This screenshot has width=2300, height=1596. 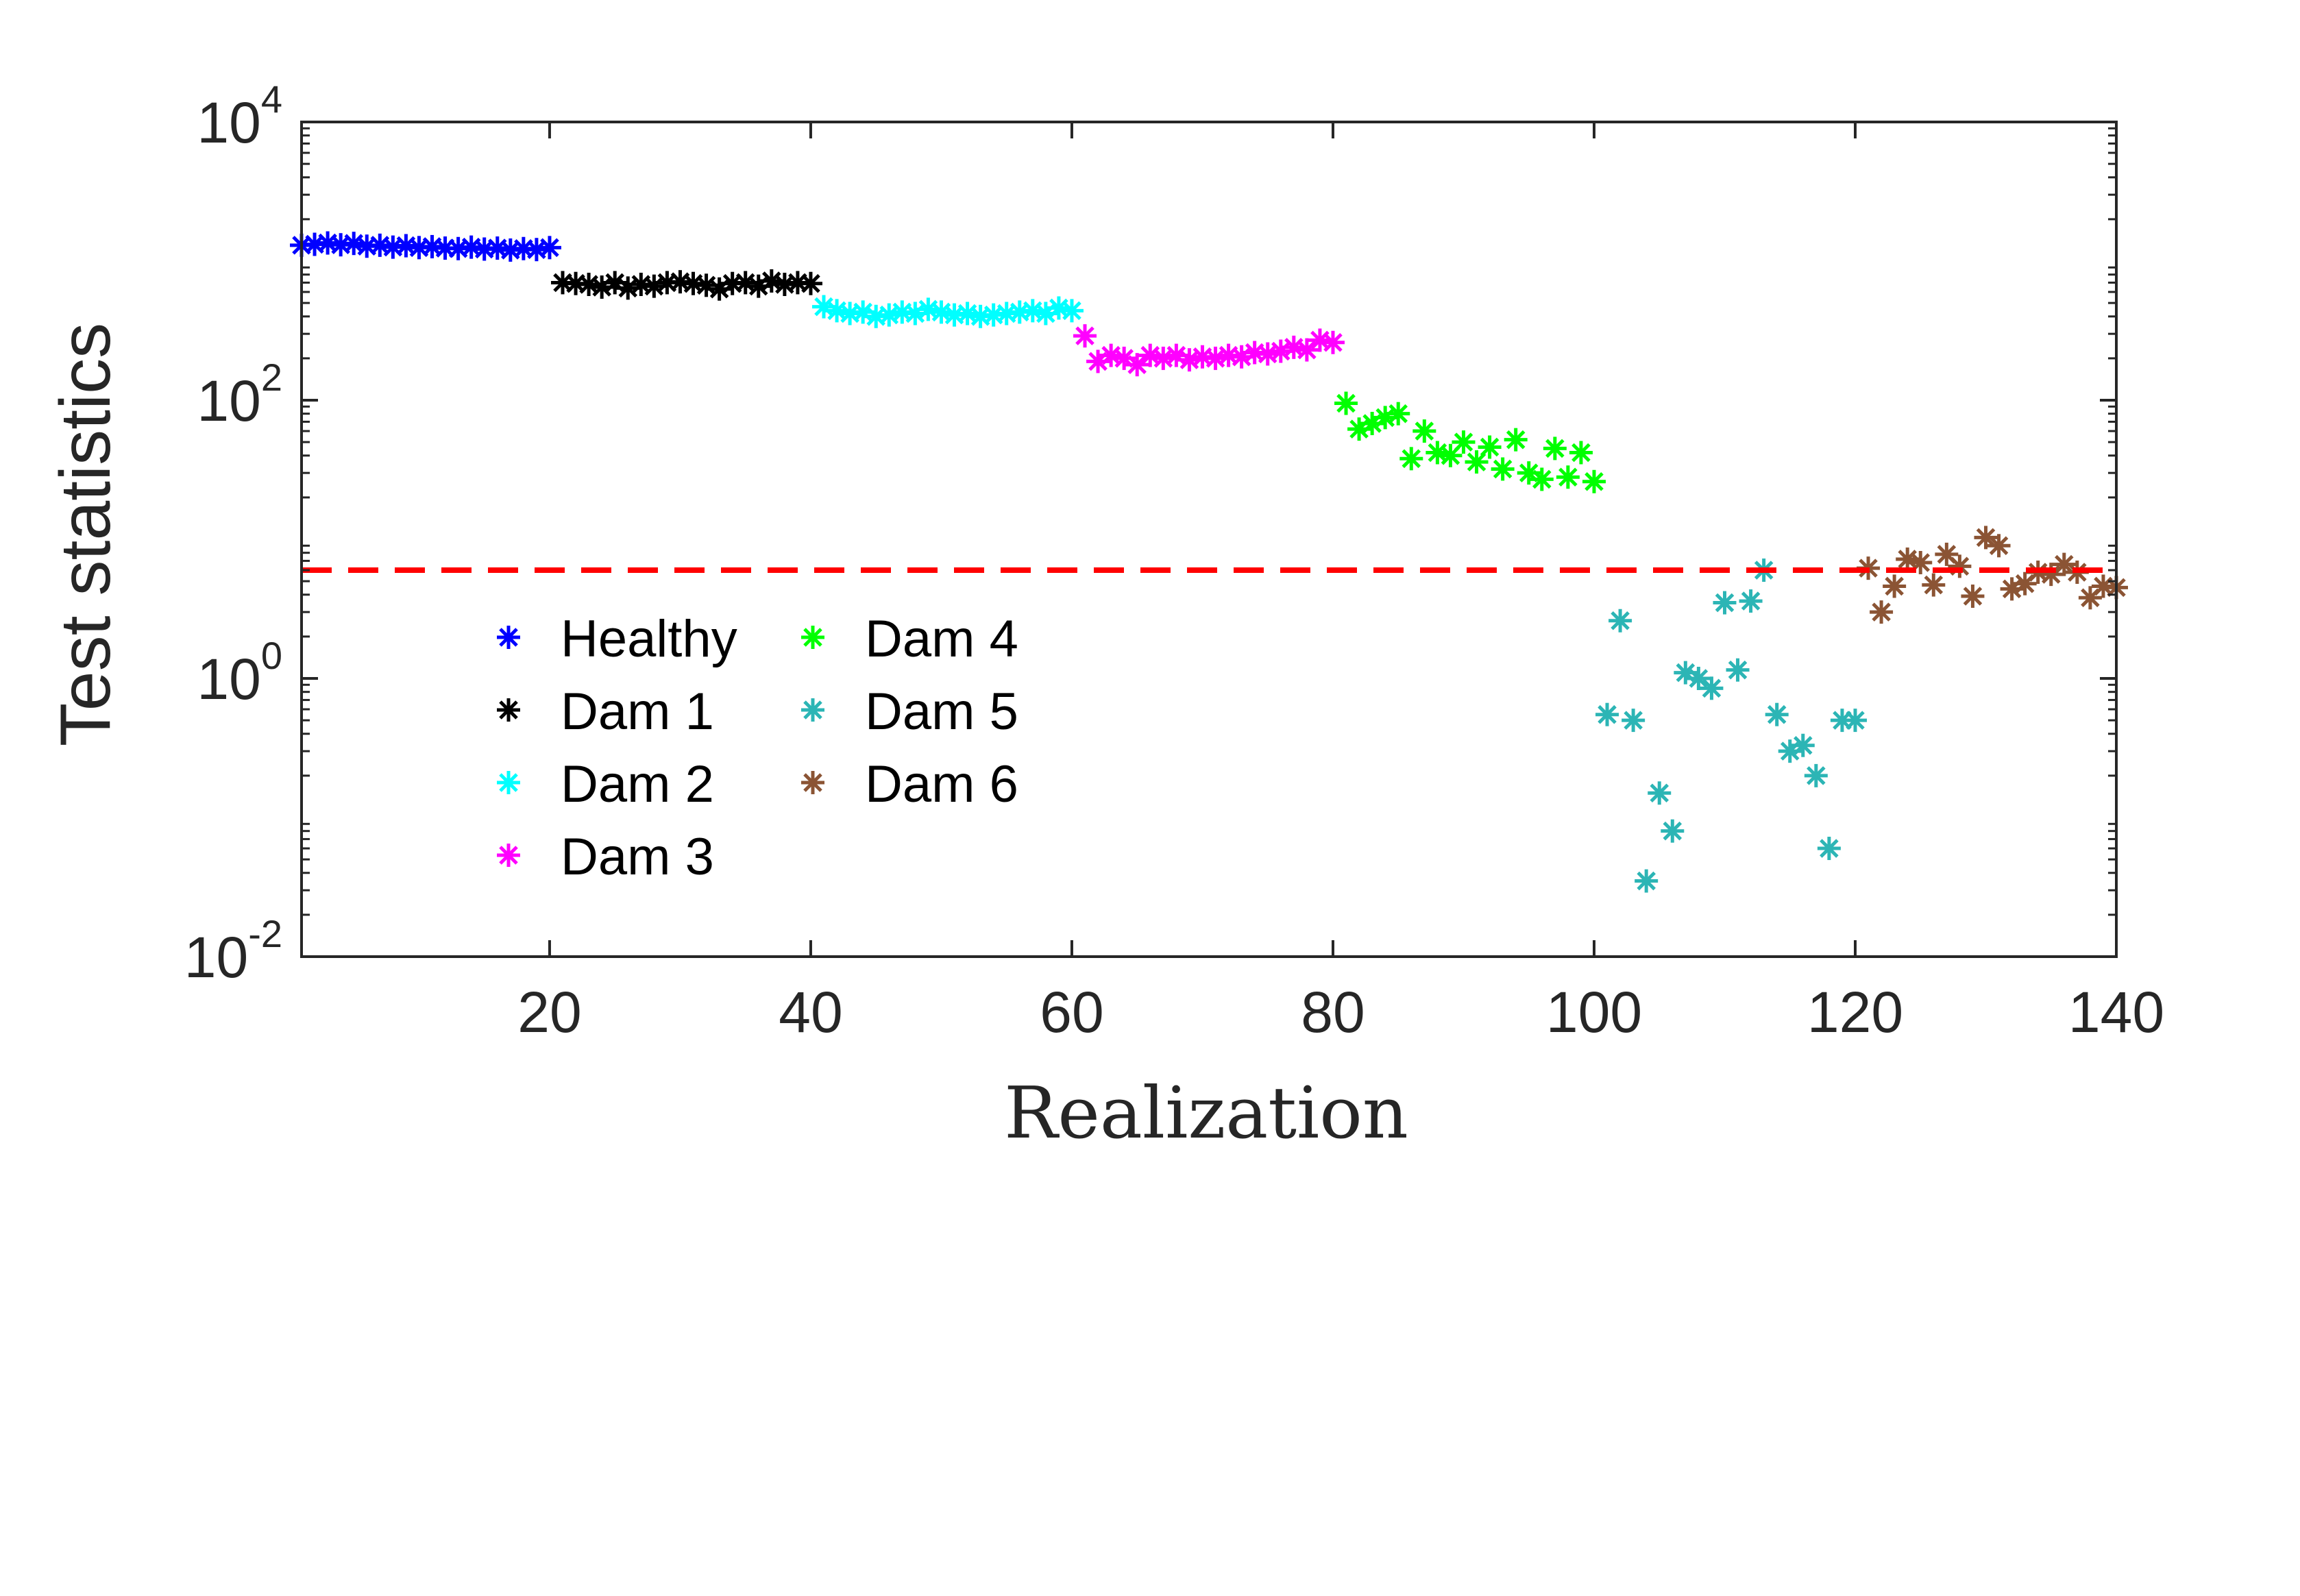 What do you see at coordinates (1594, 1012) in the screenshot?
I see `x-tick-label: 100` at bounding box center [1594, 1012].